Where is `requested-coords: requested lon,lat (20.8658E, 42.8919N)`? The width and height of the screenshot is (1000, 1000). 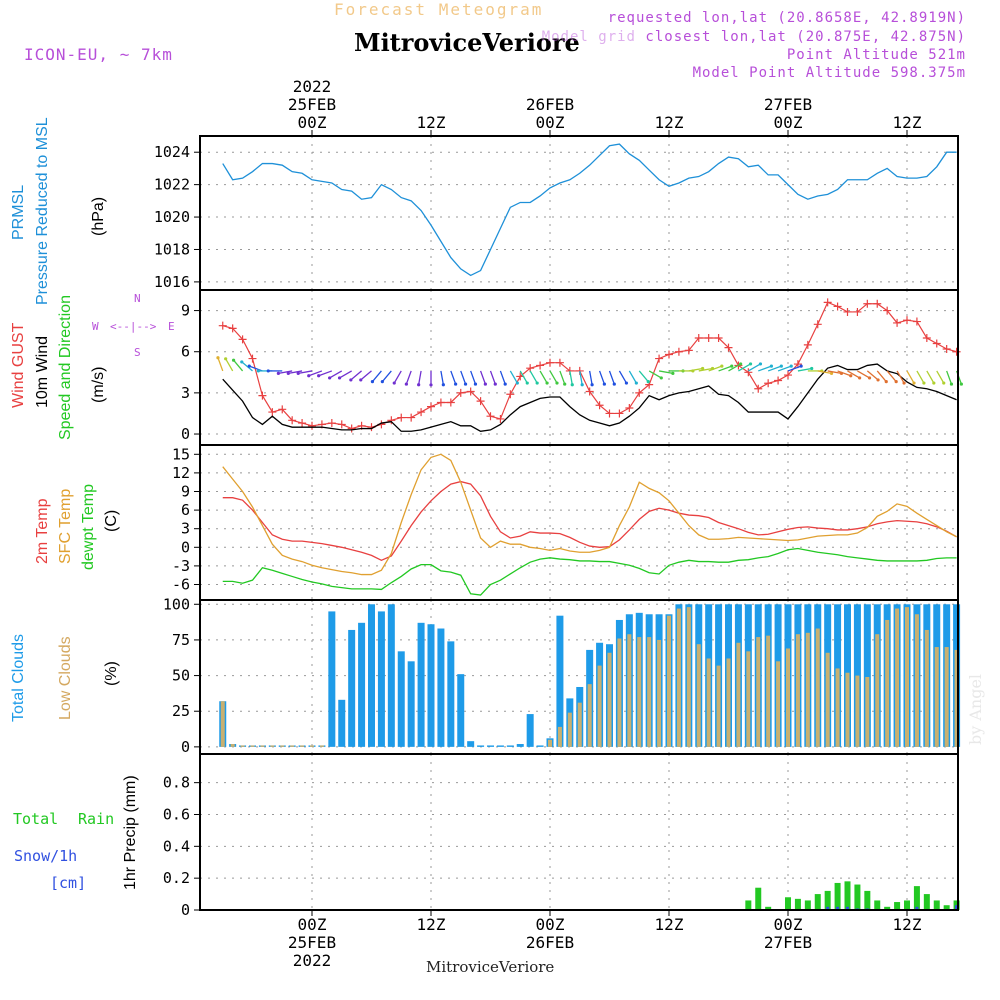
requested-coords: requested lon,lat (20.8658E, 42.8919N) is located at coordinates (786, 18).